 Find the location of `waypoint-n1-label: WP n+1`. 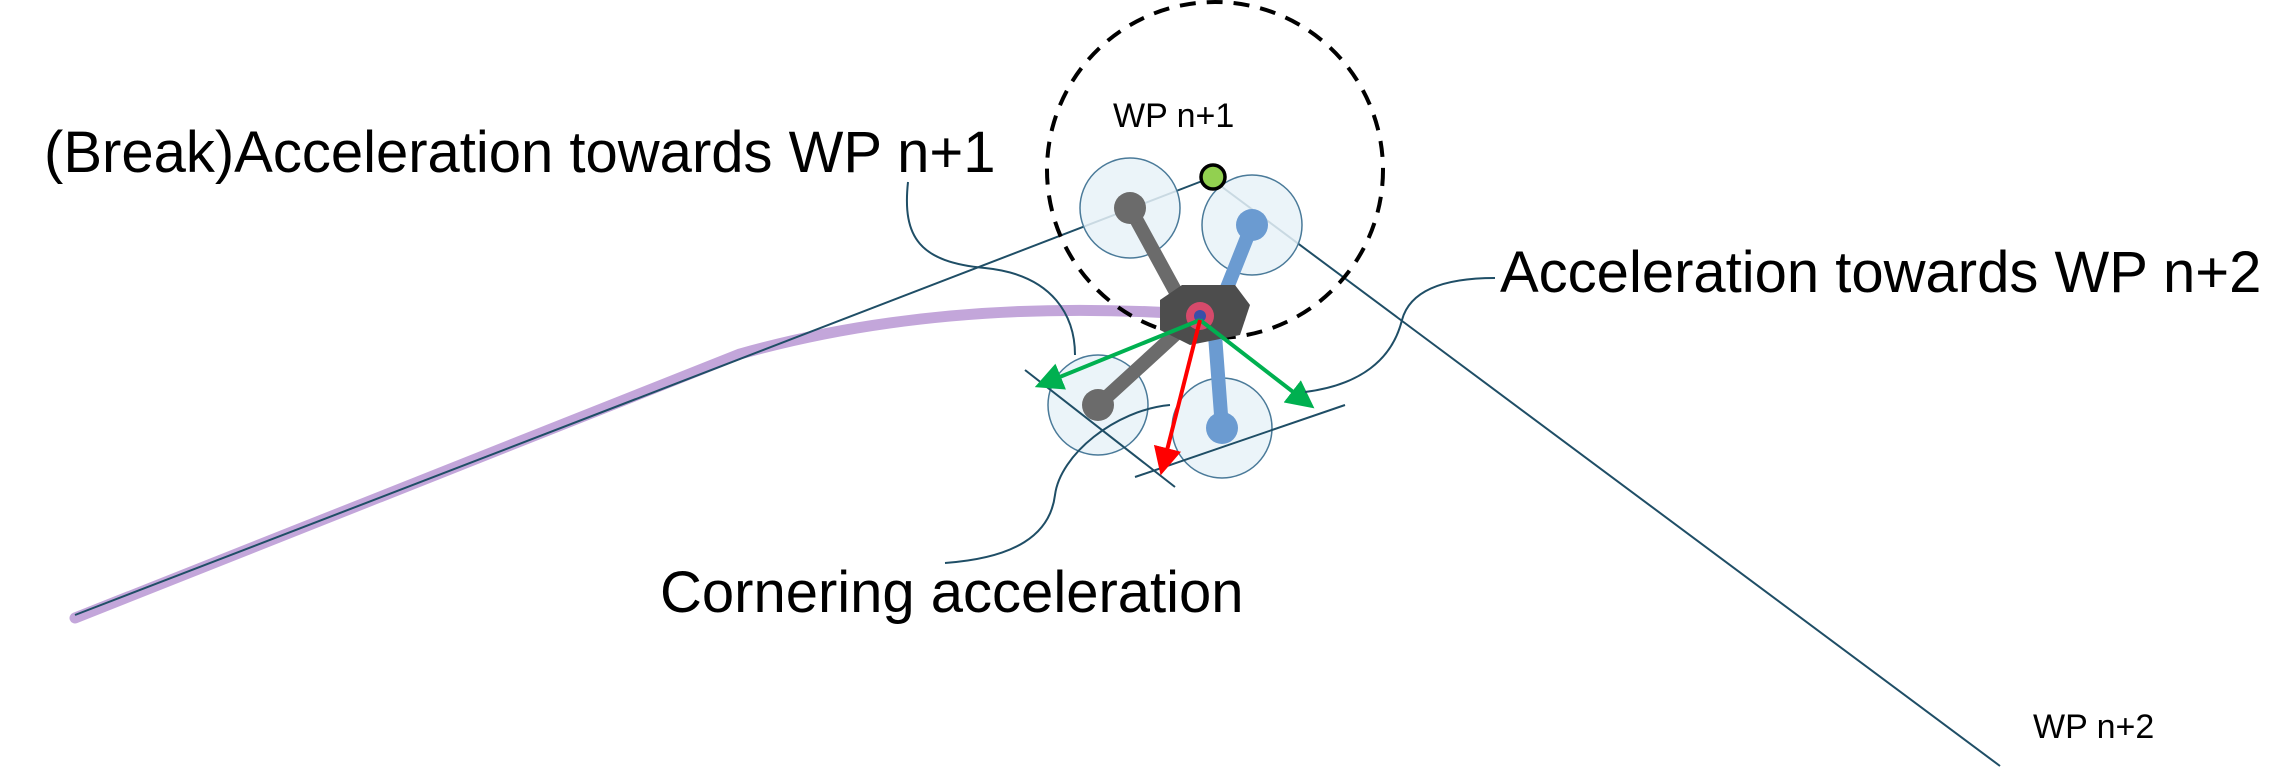

waypoint-n1-label: WP n+1 is located at coordinates (1173, 116).